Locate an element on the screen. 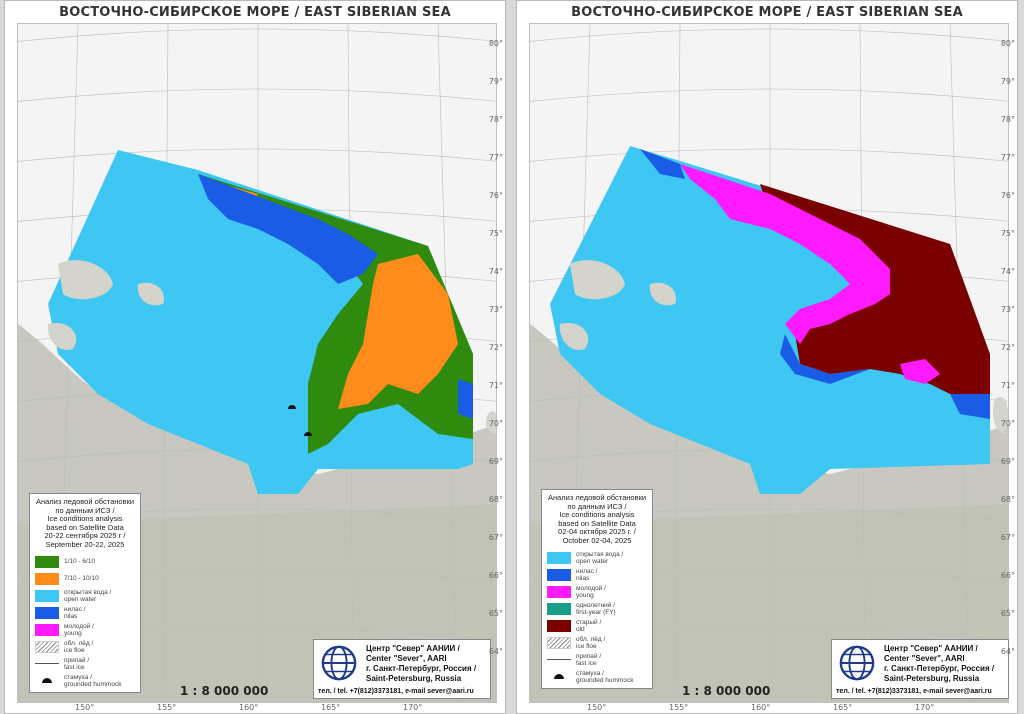 This screenshot has width=1024, height=714. legend-title-line: Ice conditions analysis is located at coordinates (85, 518).